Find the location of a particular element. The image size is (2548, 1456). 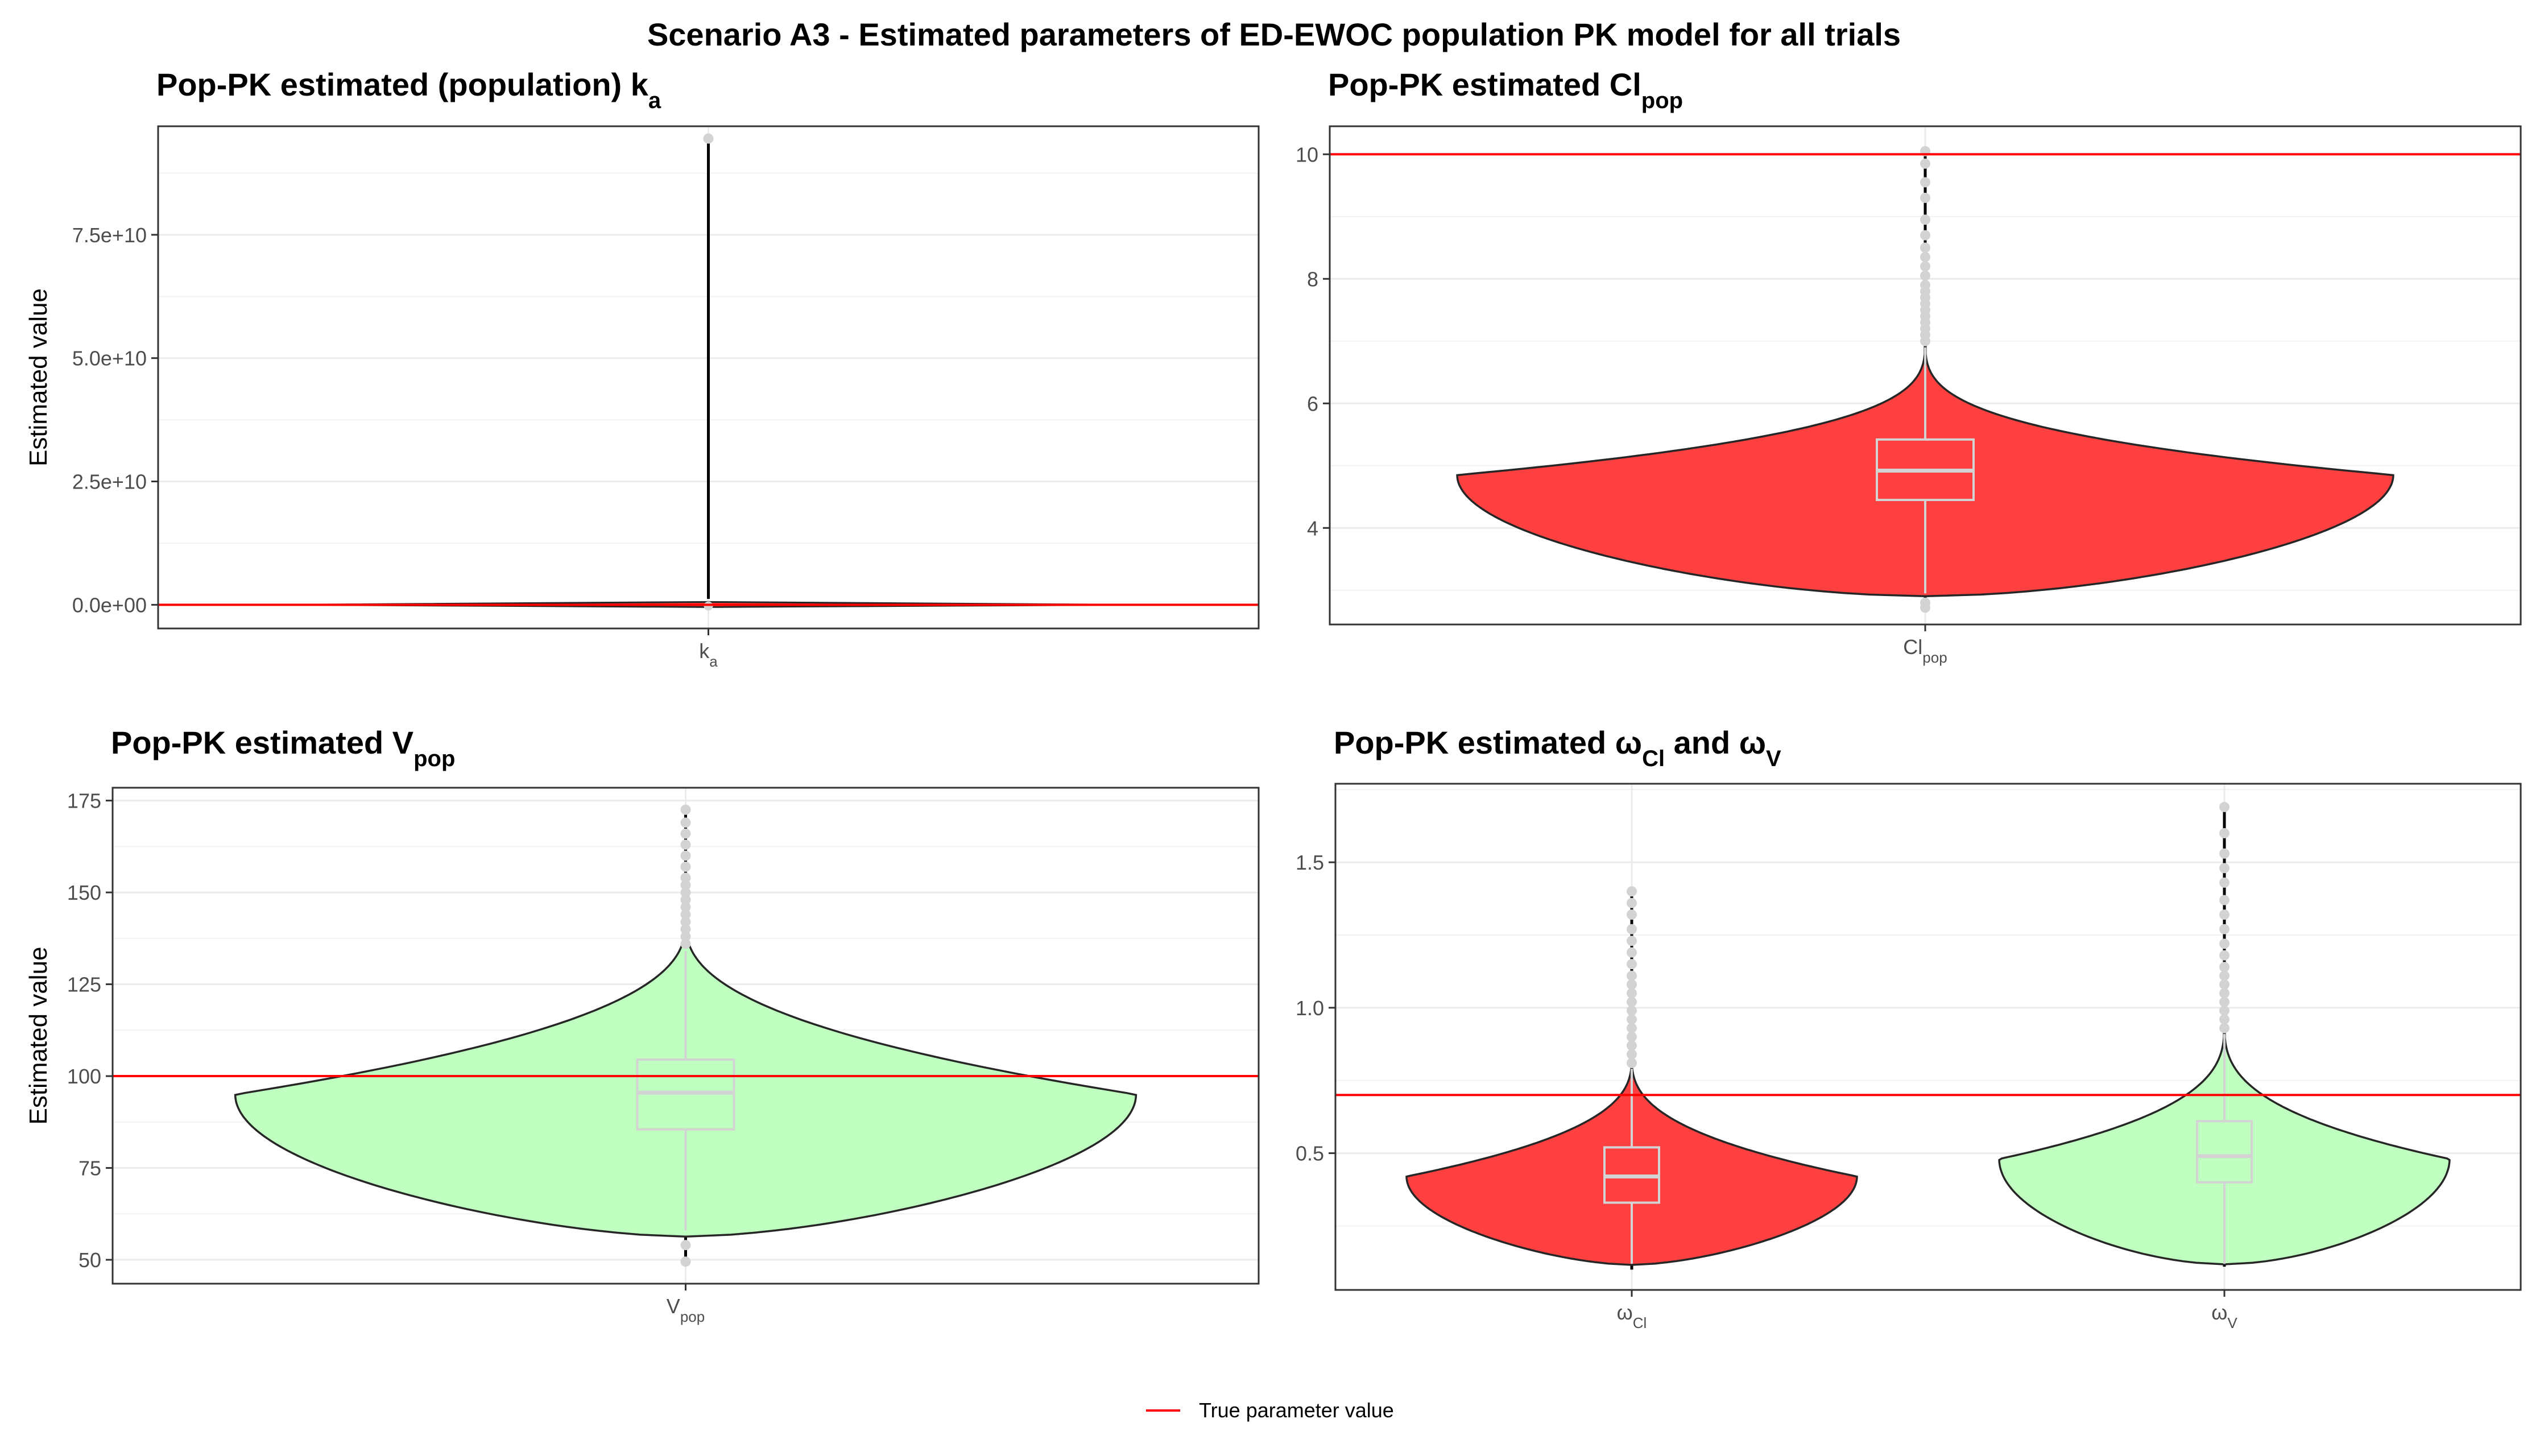

y-tick-label: 4 is located at coordinates (1312, 528).